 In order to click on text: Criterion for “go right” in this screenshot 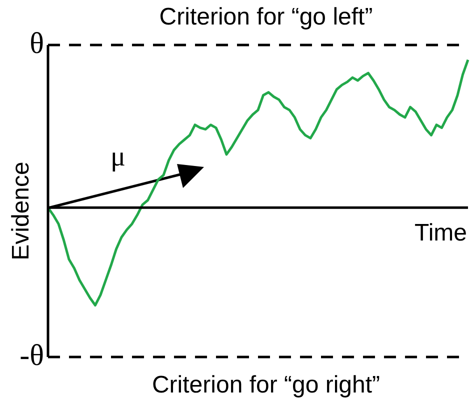, I will do `click(266, 385)`.